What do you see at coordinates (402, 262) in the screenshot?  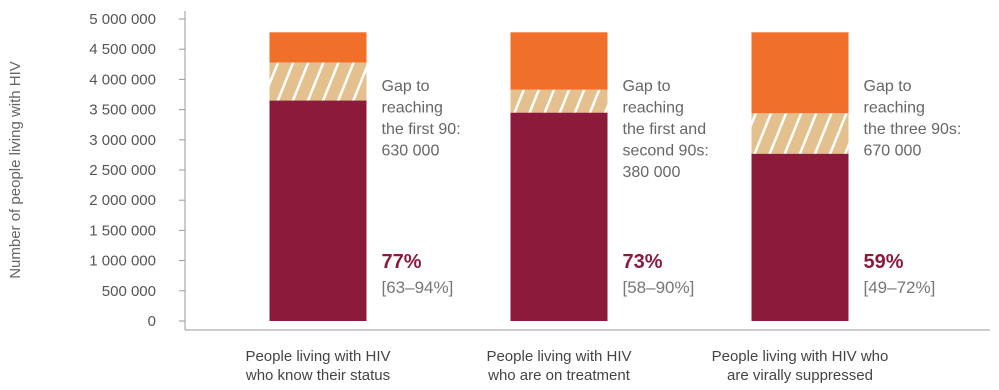 I see `percent-label: 77%` at bounding box center [402, 262].